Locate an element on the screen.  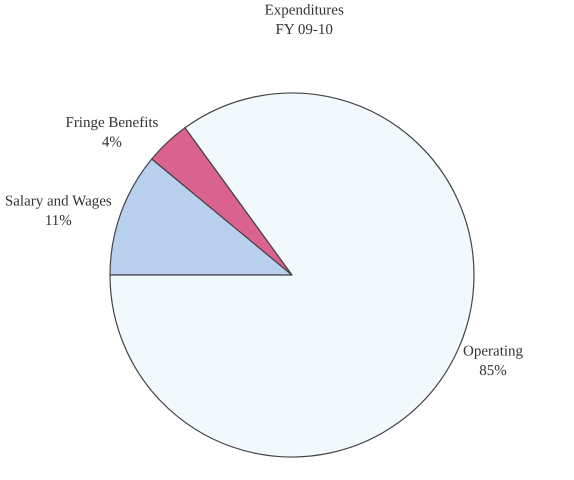
data-label: 85% is located at coordinates (493, 371).